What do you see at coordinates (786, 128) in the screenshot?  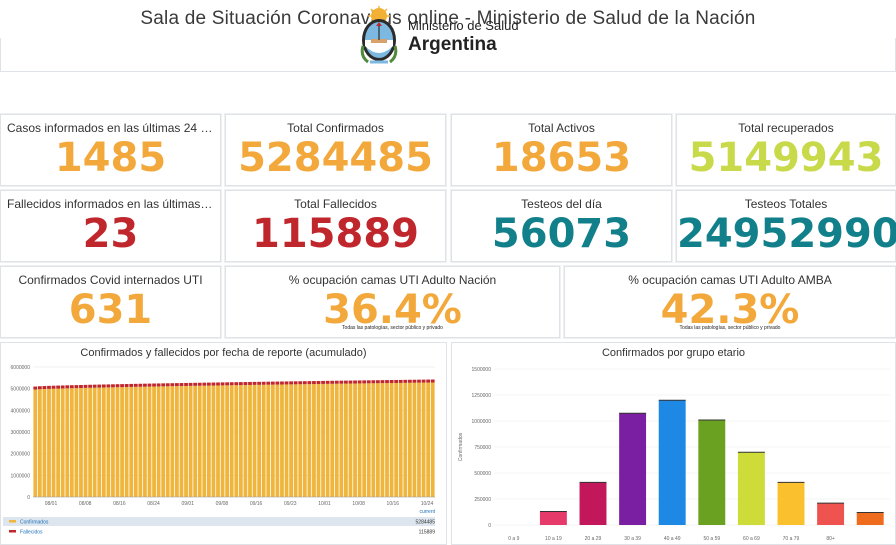 I see `kpi-label: Total recuperados` at bounding box center [786, 128].